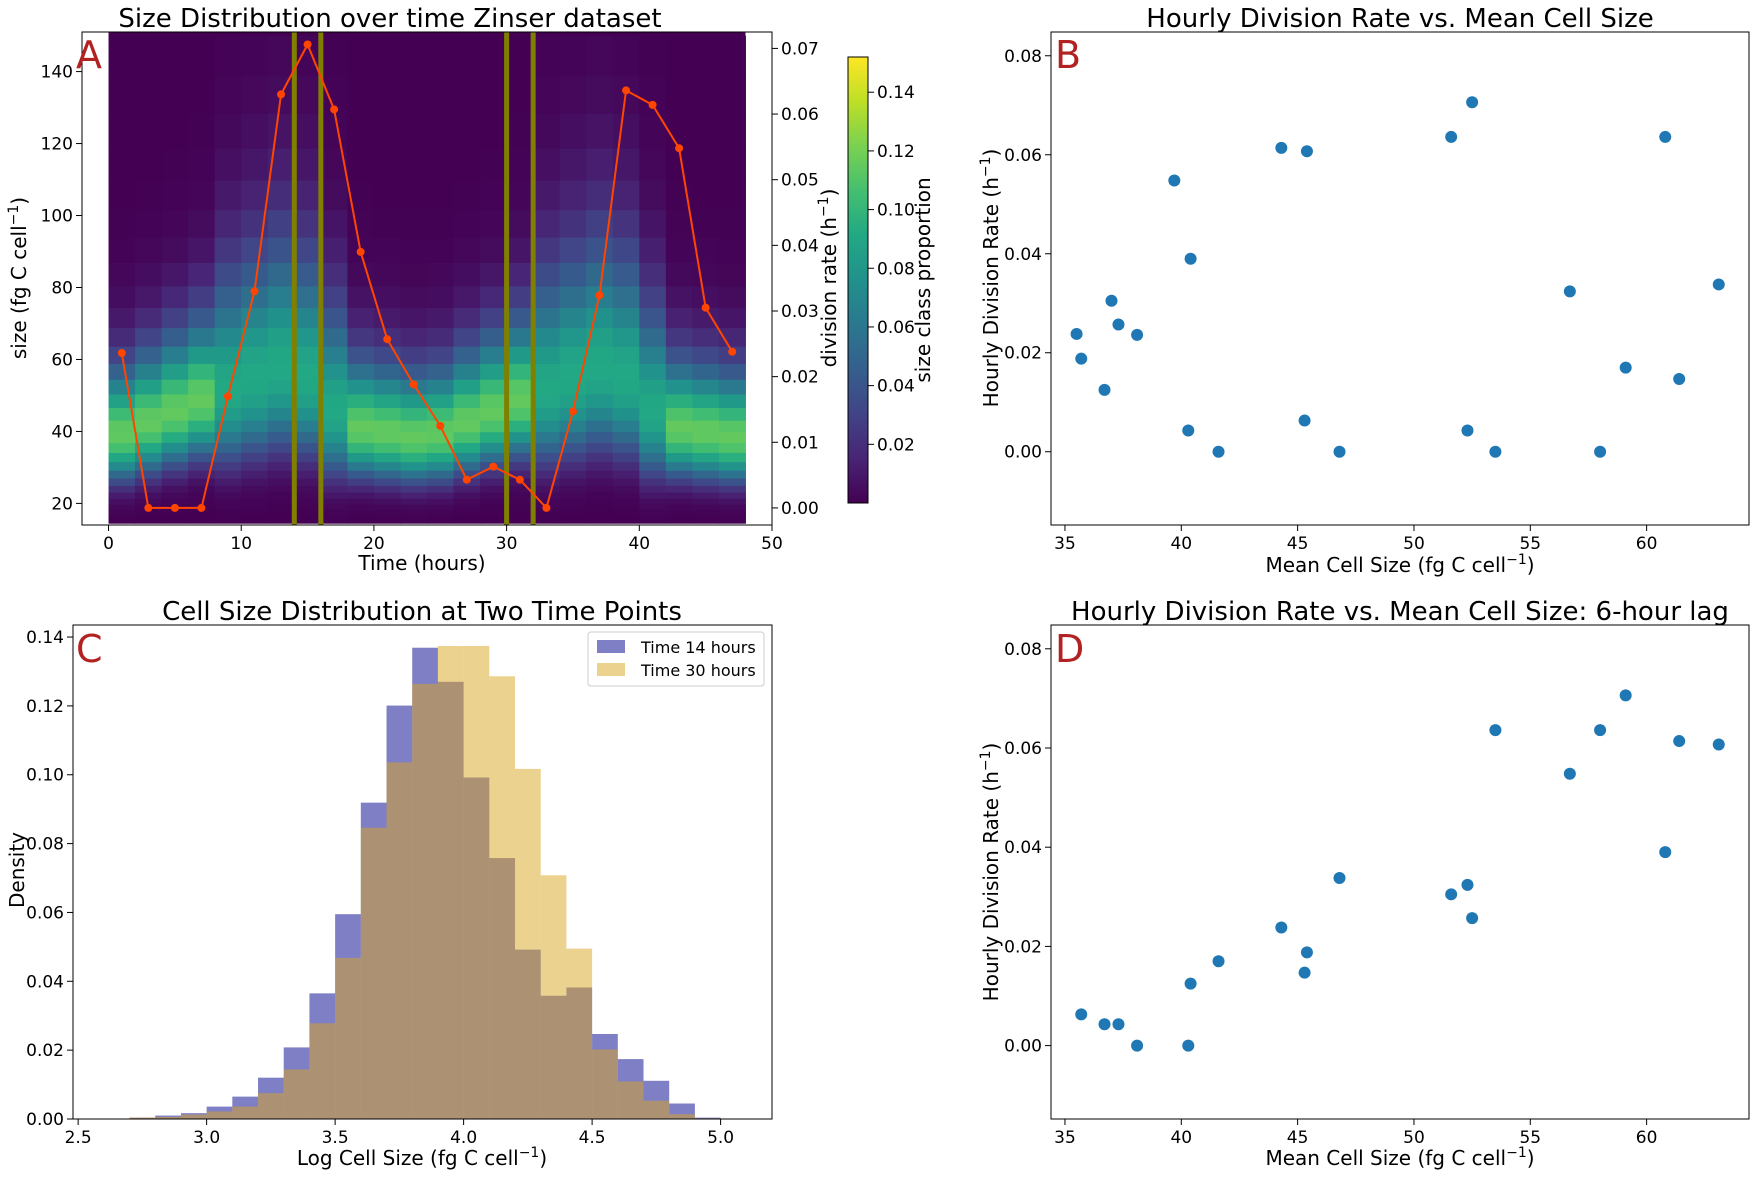  Describe the element at coordinates (78, 1138) in the screenshot. I see `panel-c-x-tick-label: 2.5` at that location.